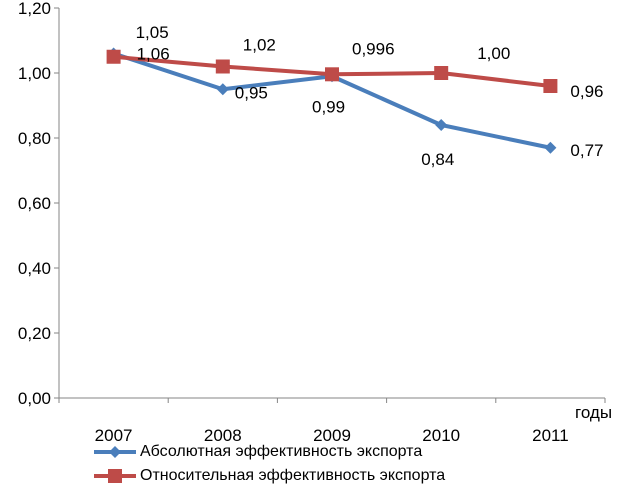 This screenshot has height=488, width=622. What do you see at coordinates (223, 435) in the screenshot?
I see `x-tick-label: 2008` at bounding box center [223, 435].